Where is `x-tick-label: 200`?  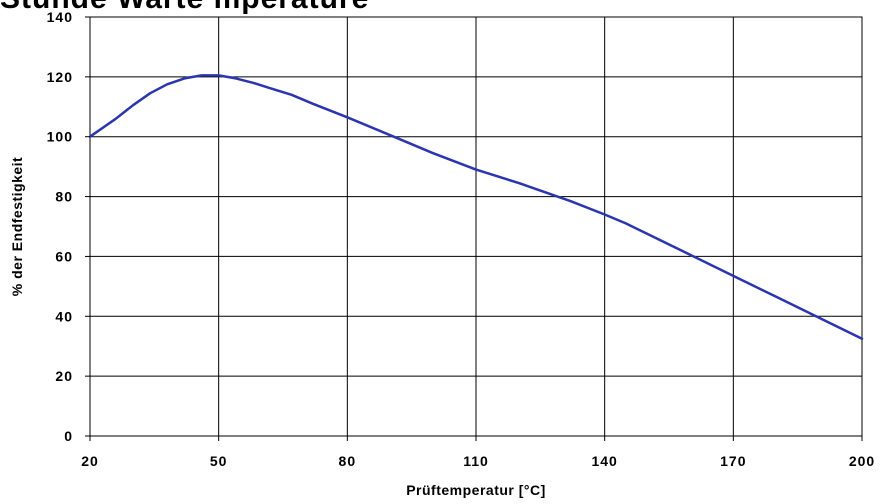 x-tick-label: 200 is located at coordinates (862, 461).